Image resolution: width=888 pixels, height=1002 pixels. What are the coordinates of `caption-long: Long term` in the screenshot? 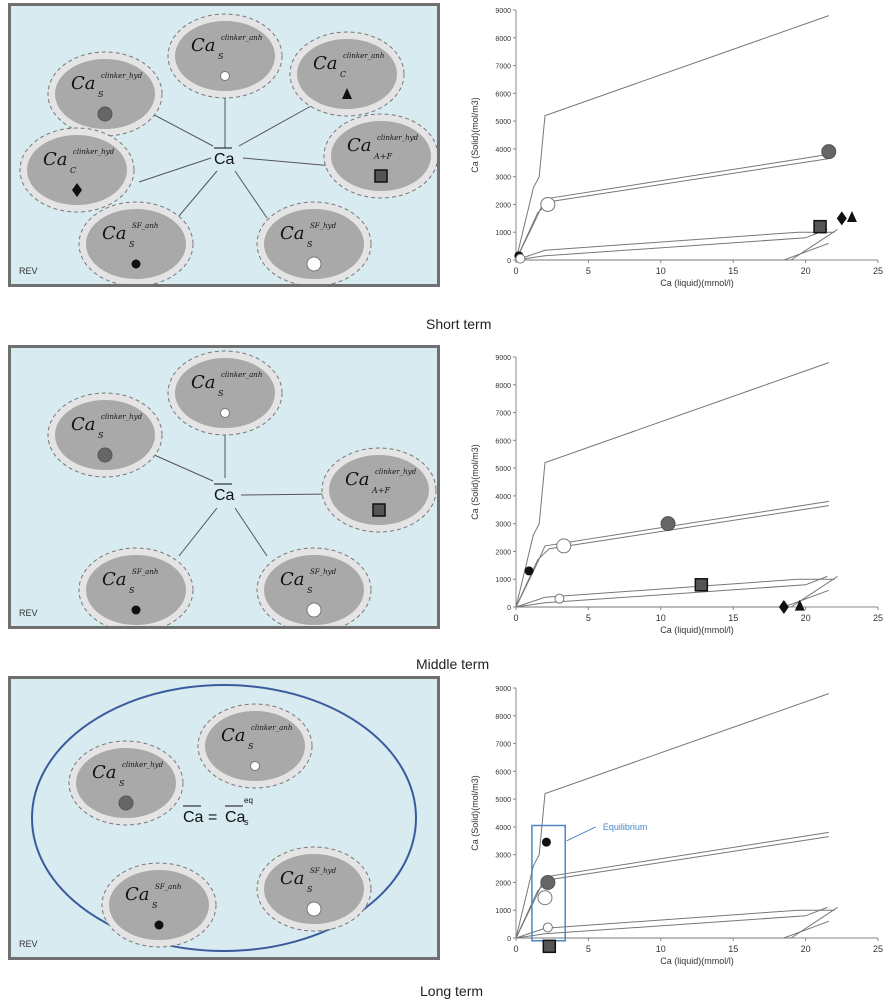 It's located at (452, 991).